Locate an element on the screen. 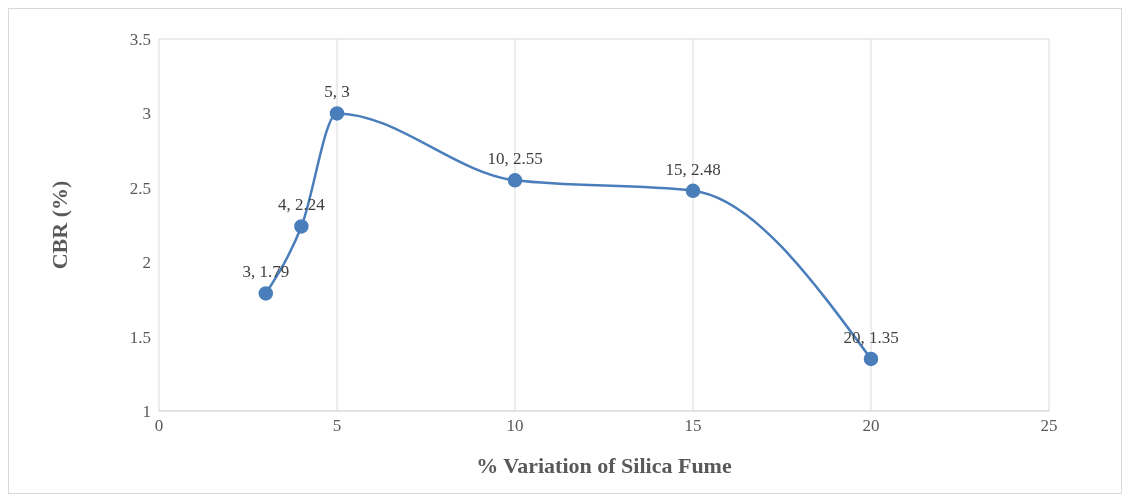 This screenshot has width=1130, height=502. y-tick-label: 1.5 is located at coordinates (140, 337).